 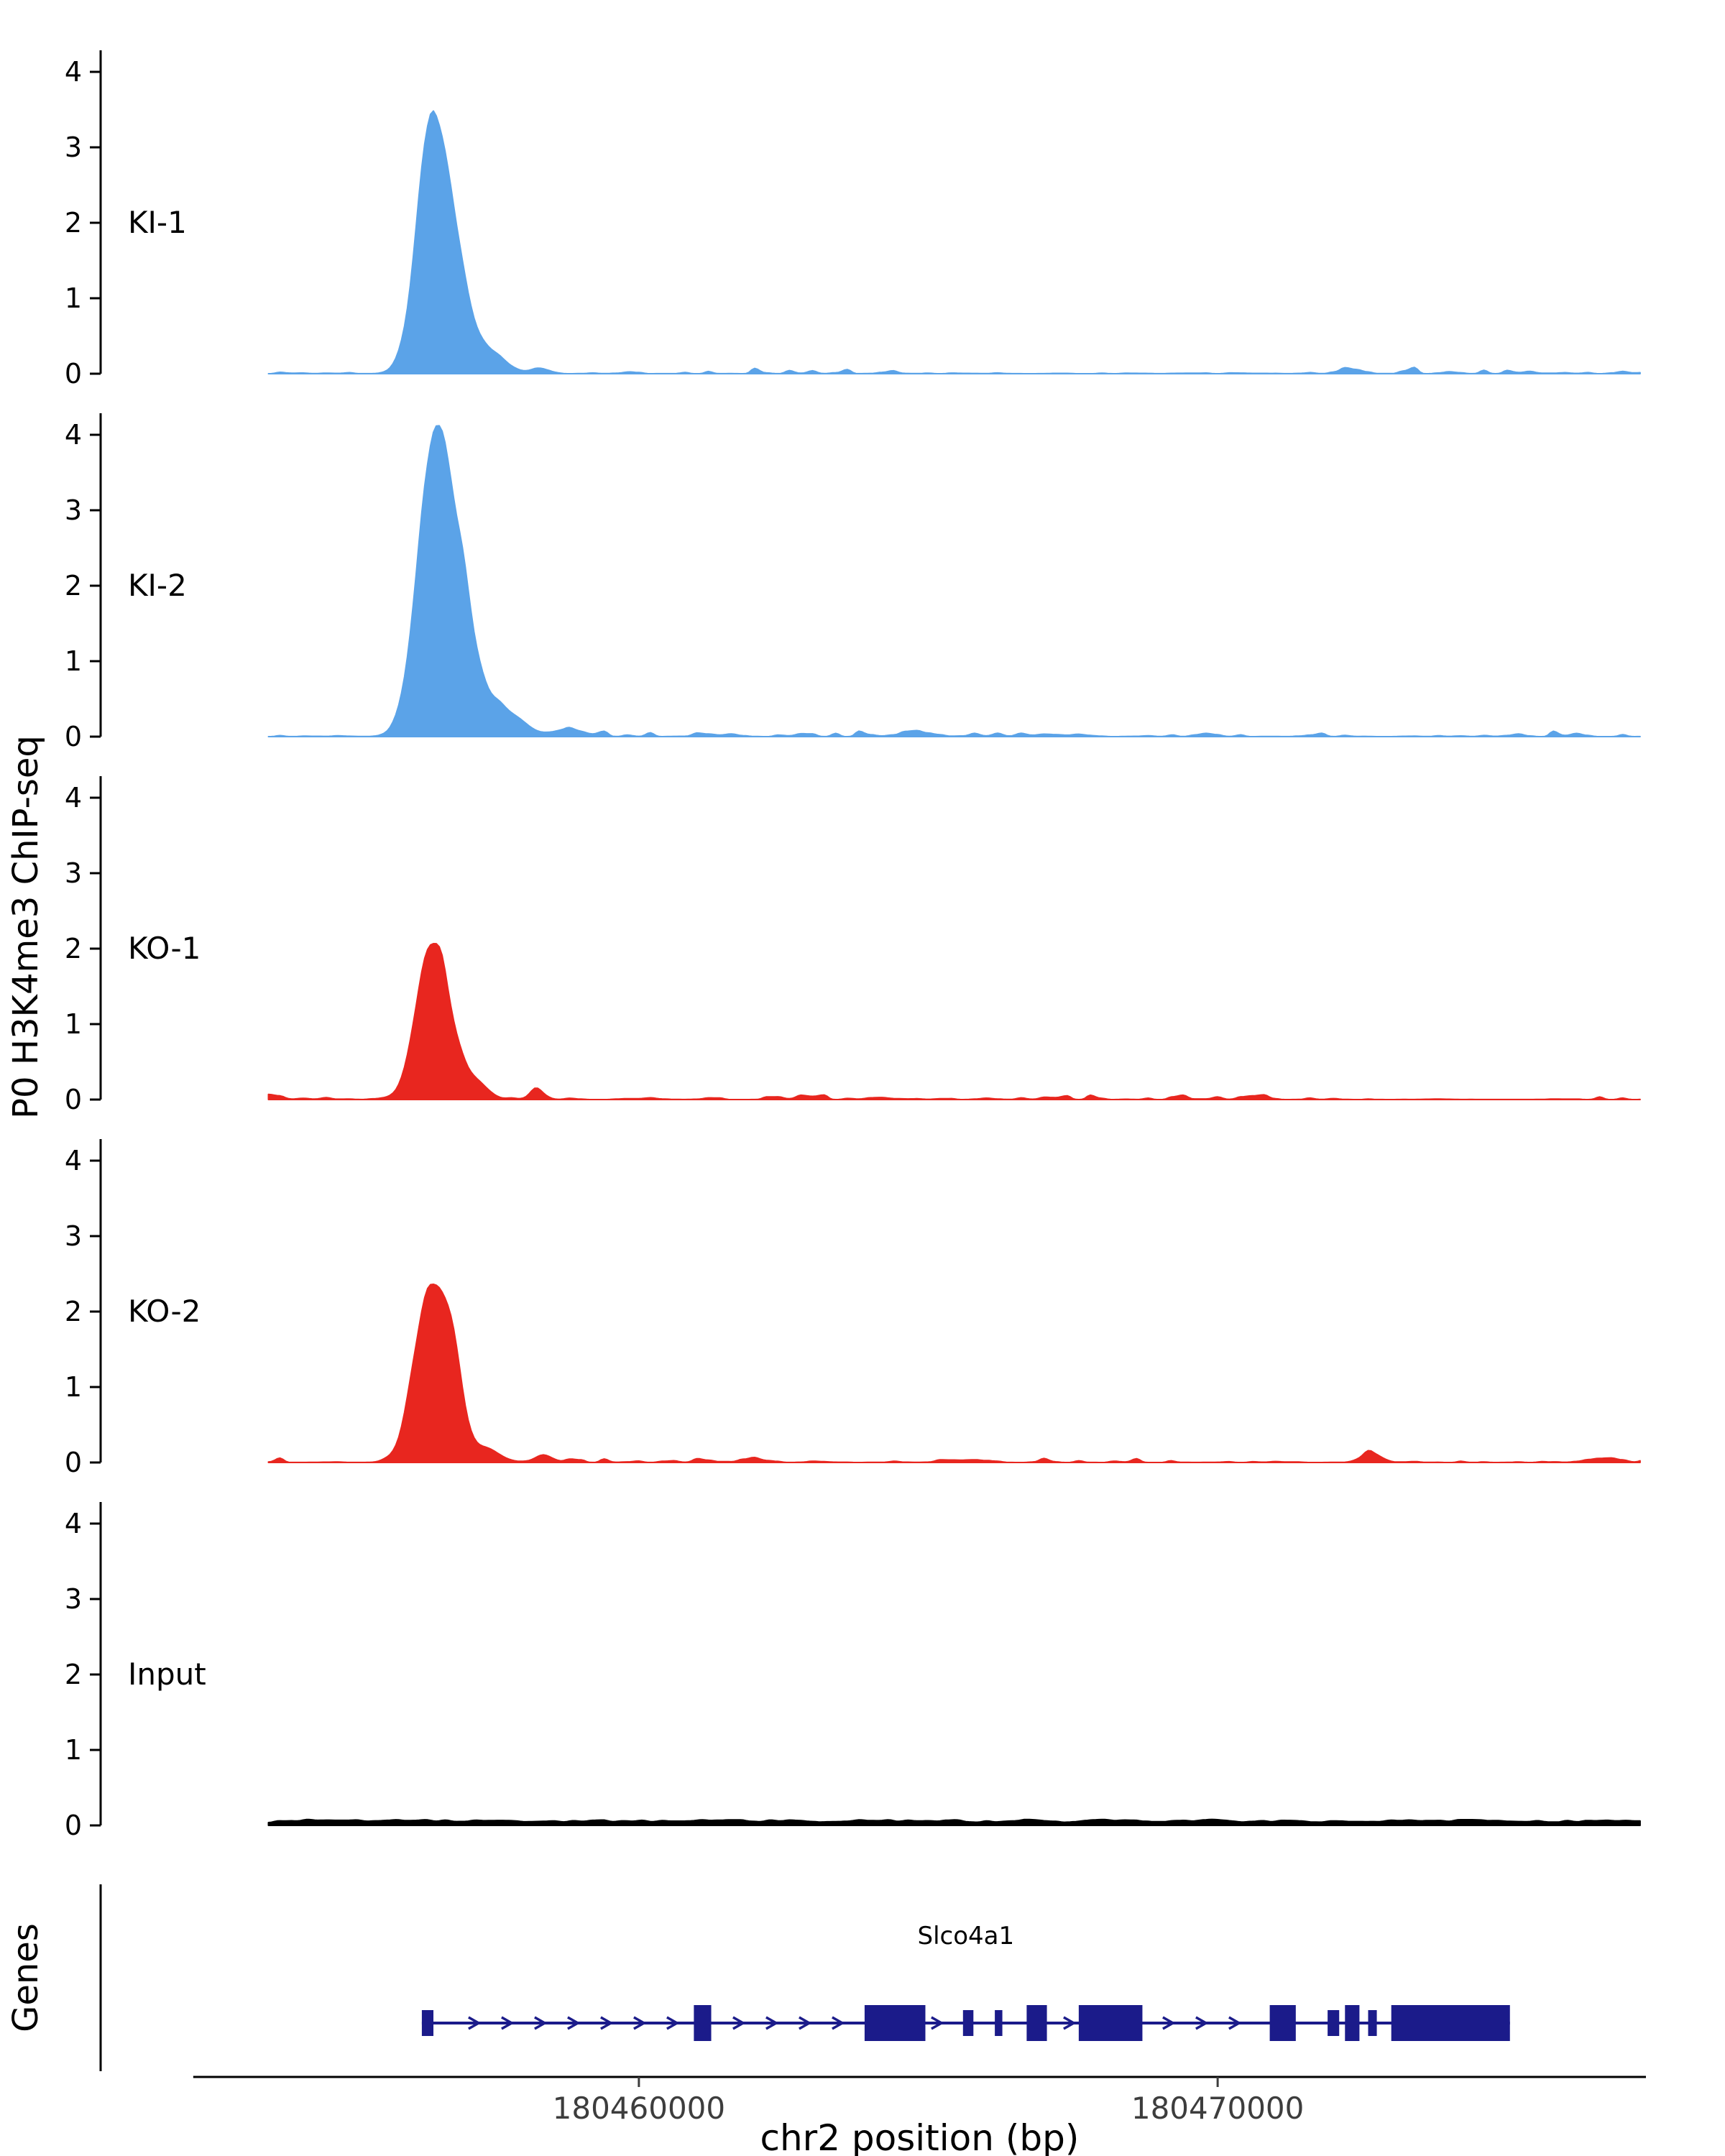 I want to click on track-label: KI-2, so click(x=157, y=585).